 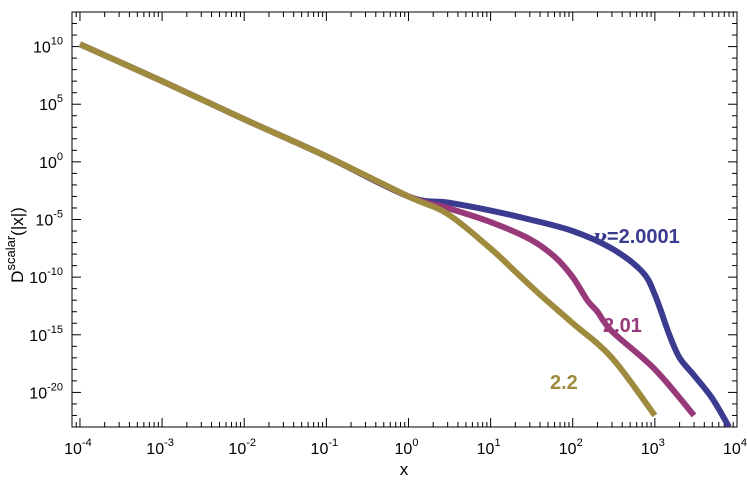 I want to click on svg-text: Dscalar(|x|), so click(x=15, y=245).